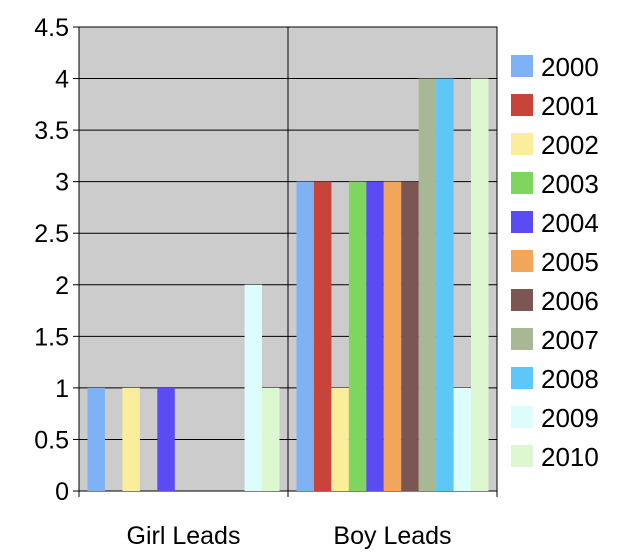  I want to click on bar-2000-boy-leads, so click(305, 336).